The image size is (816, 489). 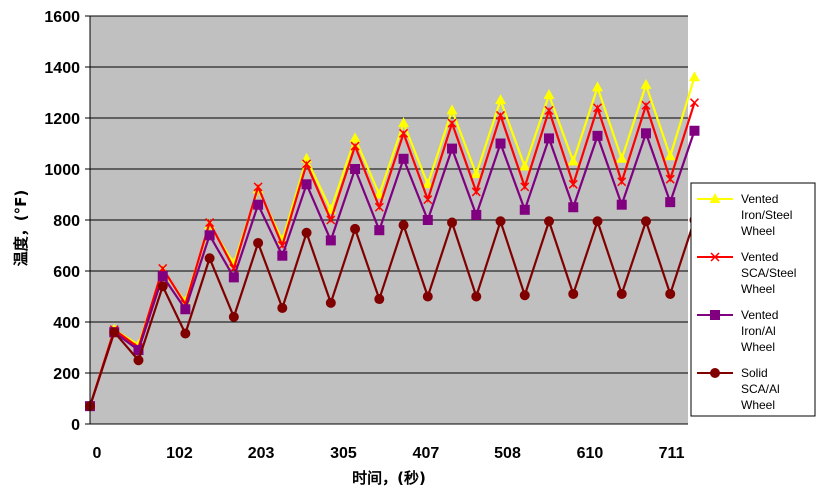 What do you see at coordinates (21, 228) in the screenshot?
I see `y-axis-label: 温度，(°F)` at bounding box center [21, 228].